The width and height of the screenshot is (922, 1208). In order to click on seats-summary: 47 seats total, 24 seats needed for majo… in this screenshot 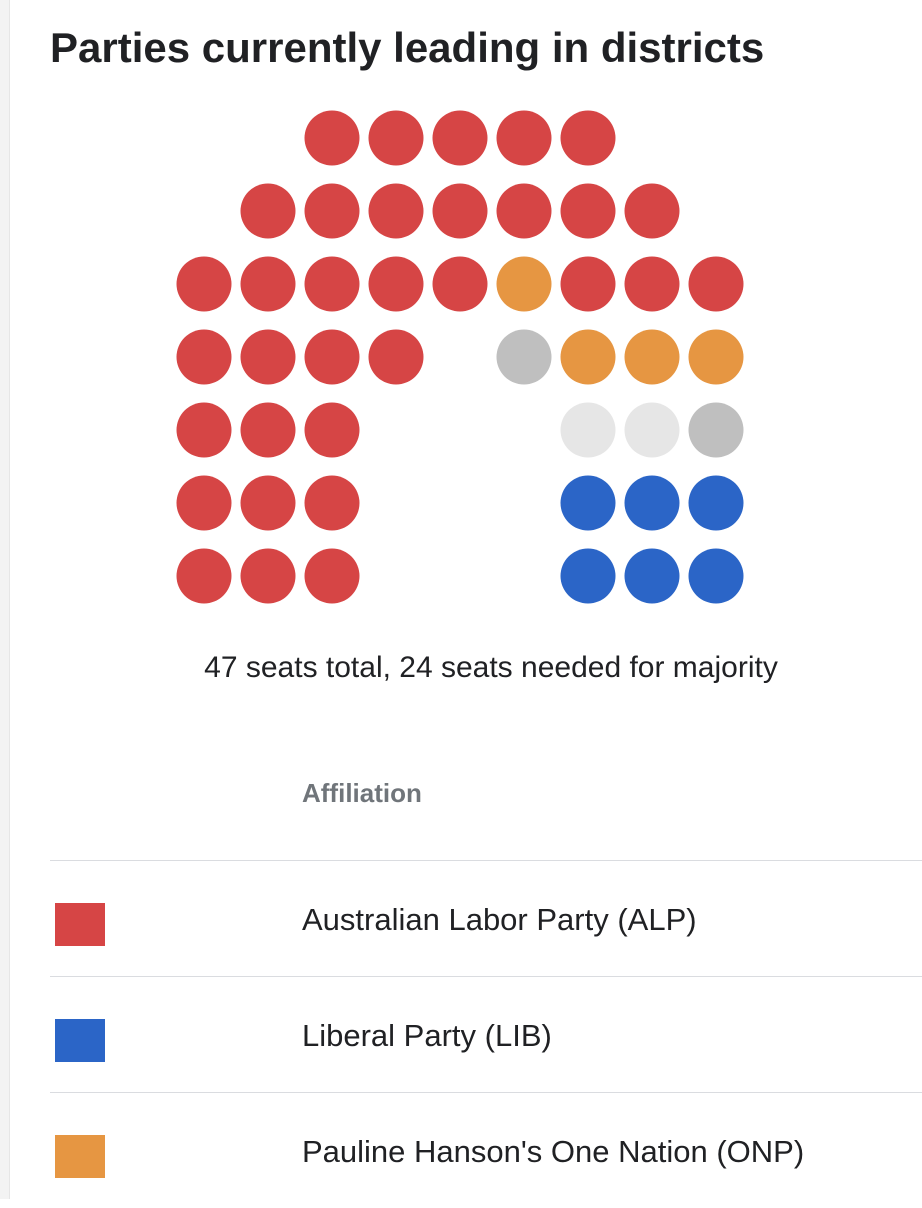, I will do `click(491, 667)`.